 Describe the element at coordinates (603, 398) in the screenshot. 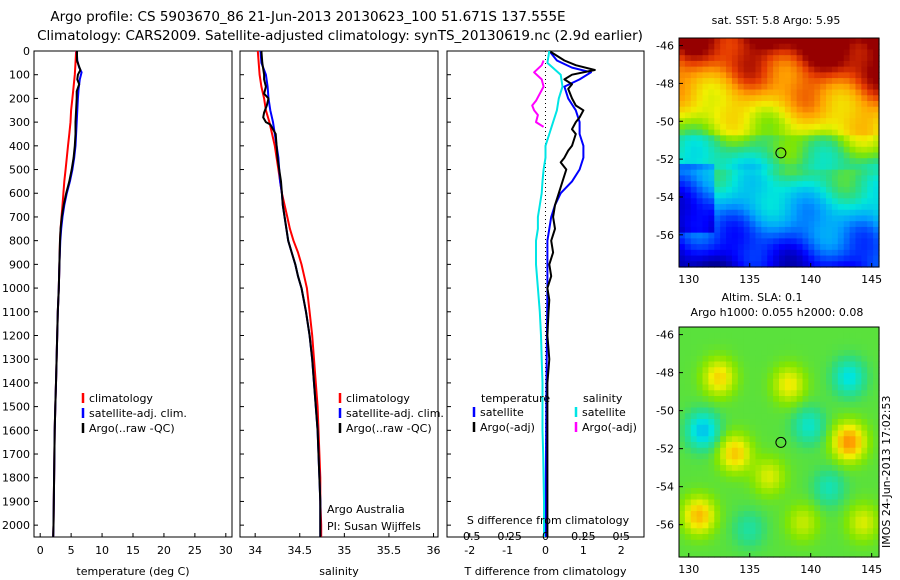

I see `legend-title: salinity` at that location.